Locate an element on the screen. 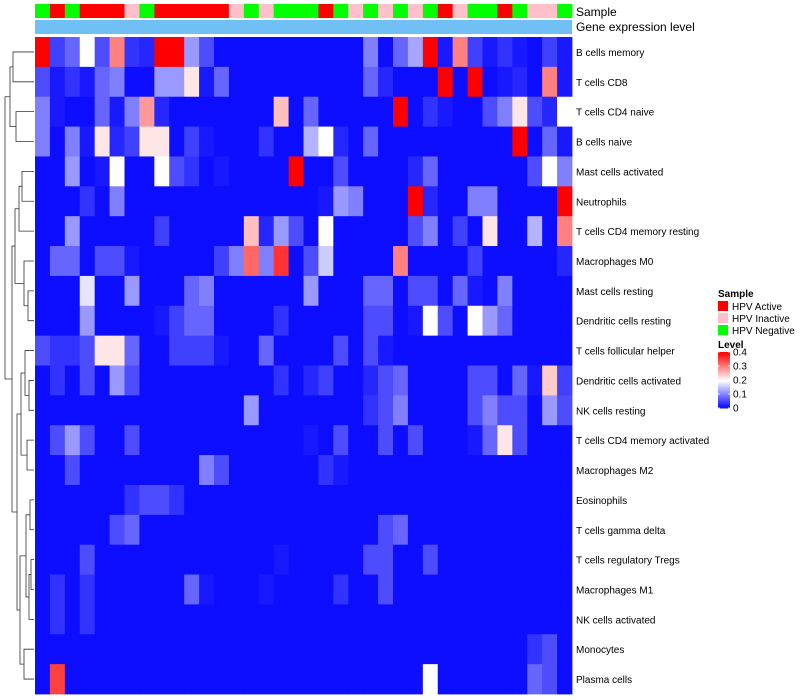 This screenshot has height=700, width=800. row-label: T cells CD4 memory resting is located at coordinates (637, 232).